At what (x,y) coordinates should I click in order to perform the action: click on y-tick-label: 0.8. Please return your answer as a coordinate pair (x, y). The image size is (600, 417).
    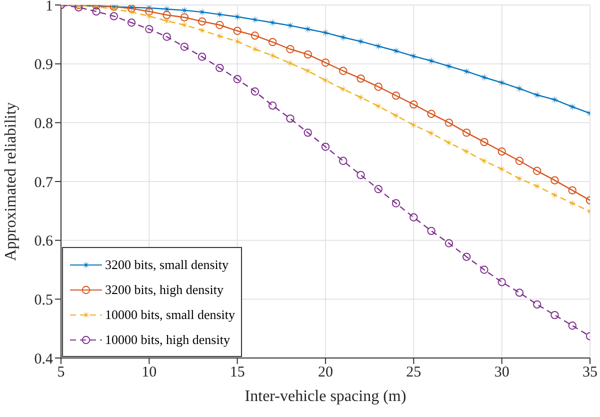
    Looking at the image, I should click on (43, 124).